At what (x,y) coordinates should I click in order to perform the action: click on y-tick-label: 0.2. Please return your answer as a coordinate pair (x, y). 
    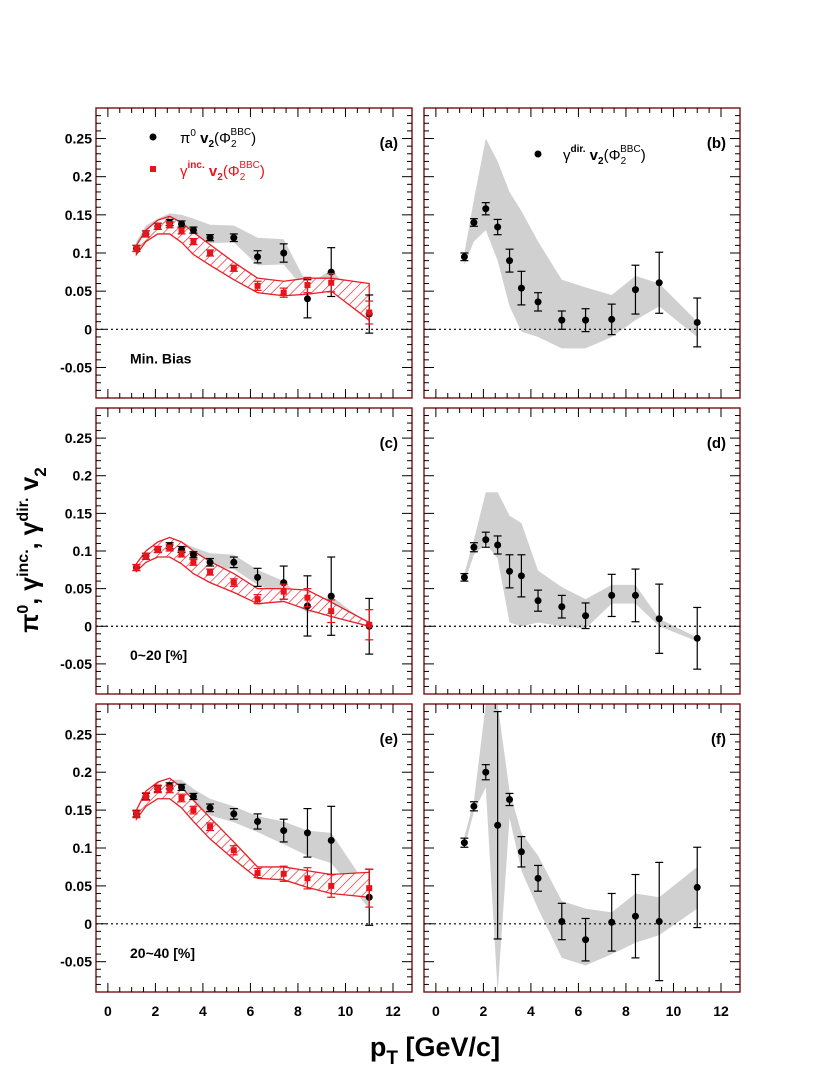
    Looking at the image, I should click on (83, 177).